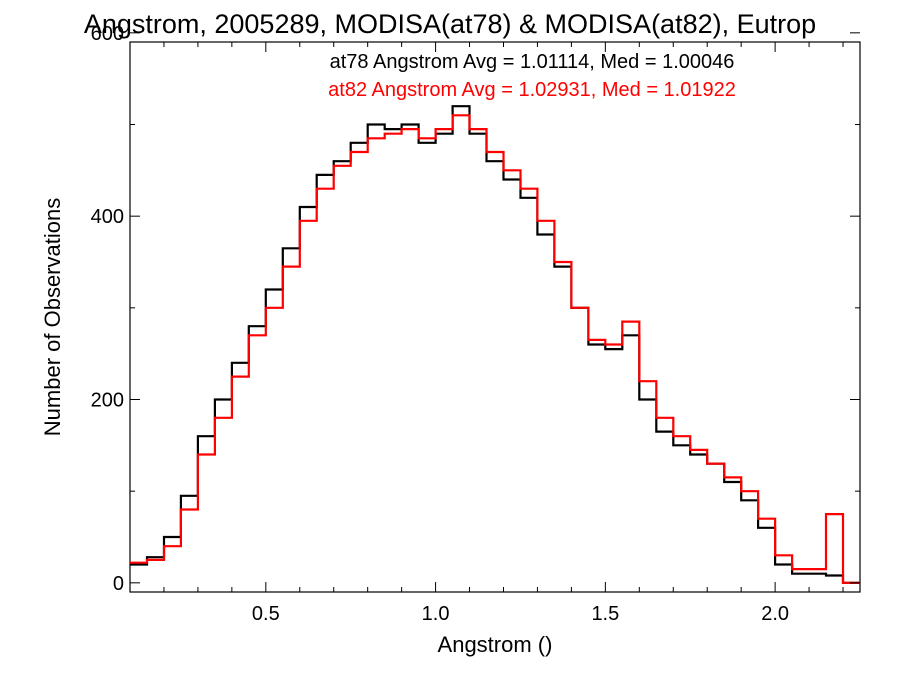 The width and height of the screenshot is (900, 675). I want to click on y-tick-label: 600, so click(107, 34).